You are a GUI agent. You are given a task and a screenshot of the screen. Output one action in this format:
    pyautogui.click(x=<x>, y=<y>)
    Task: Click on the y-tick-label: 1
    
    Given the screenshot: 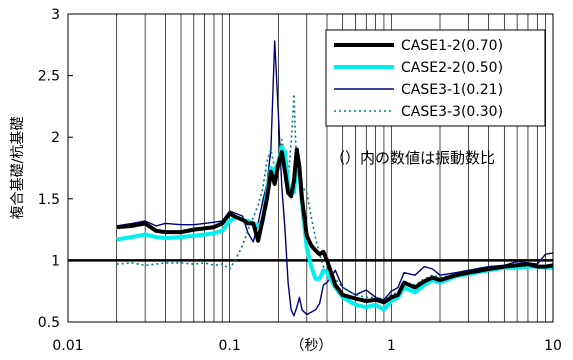 What is the action you would take?
    pyautogui.click(x=55, y=261)
    